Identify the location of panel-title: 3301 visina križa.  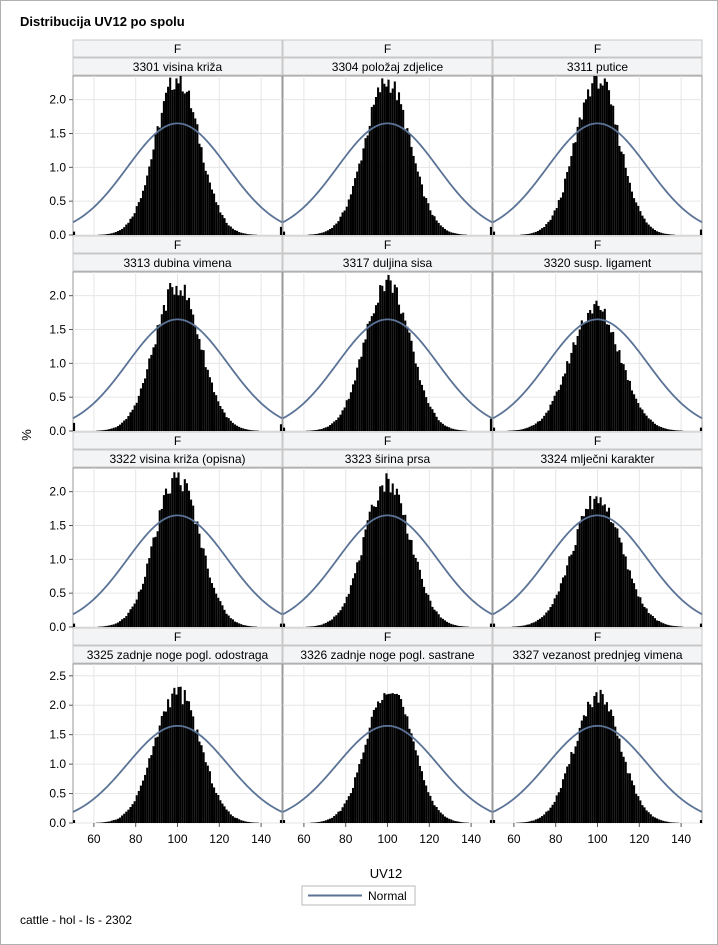
(178, 67).